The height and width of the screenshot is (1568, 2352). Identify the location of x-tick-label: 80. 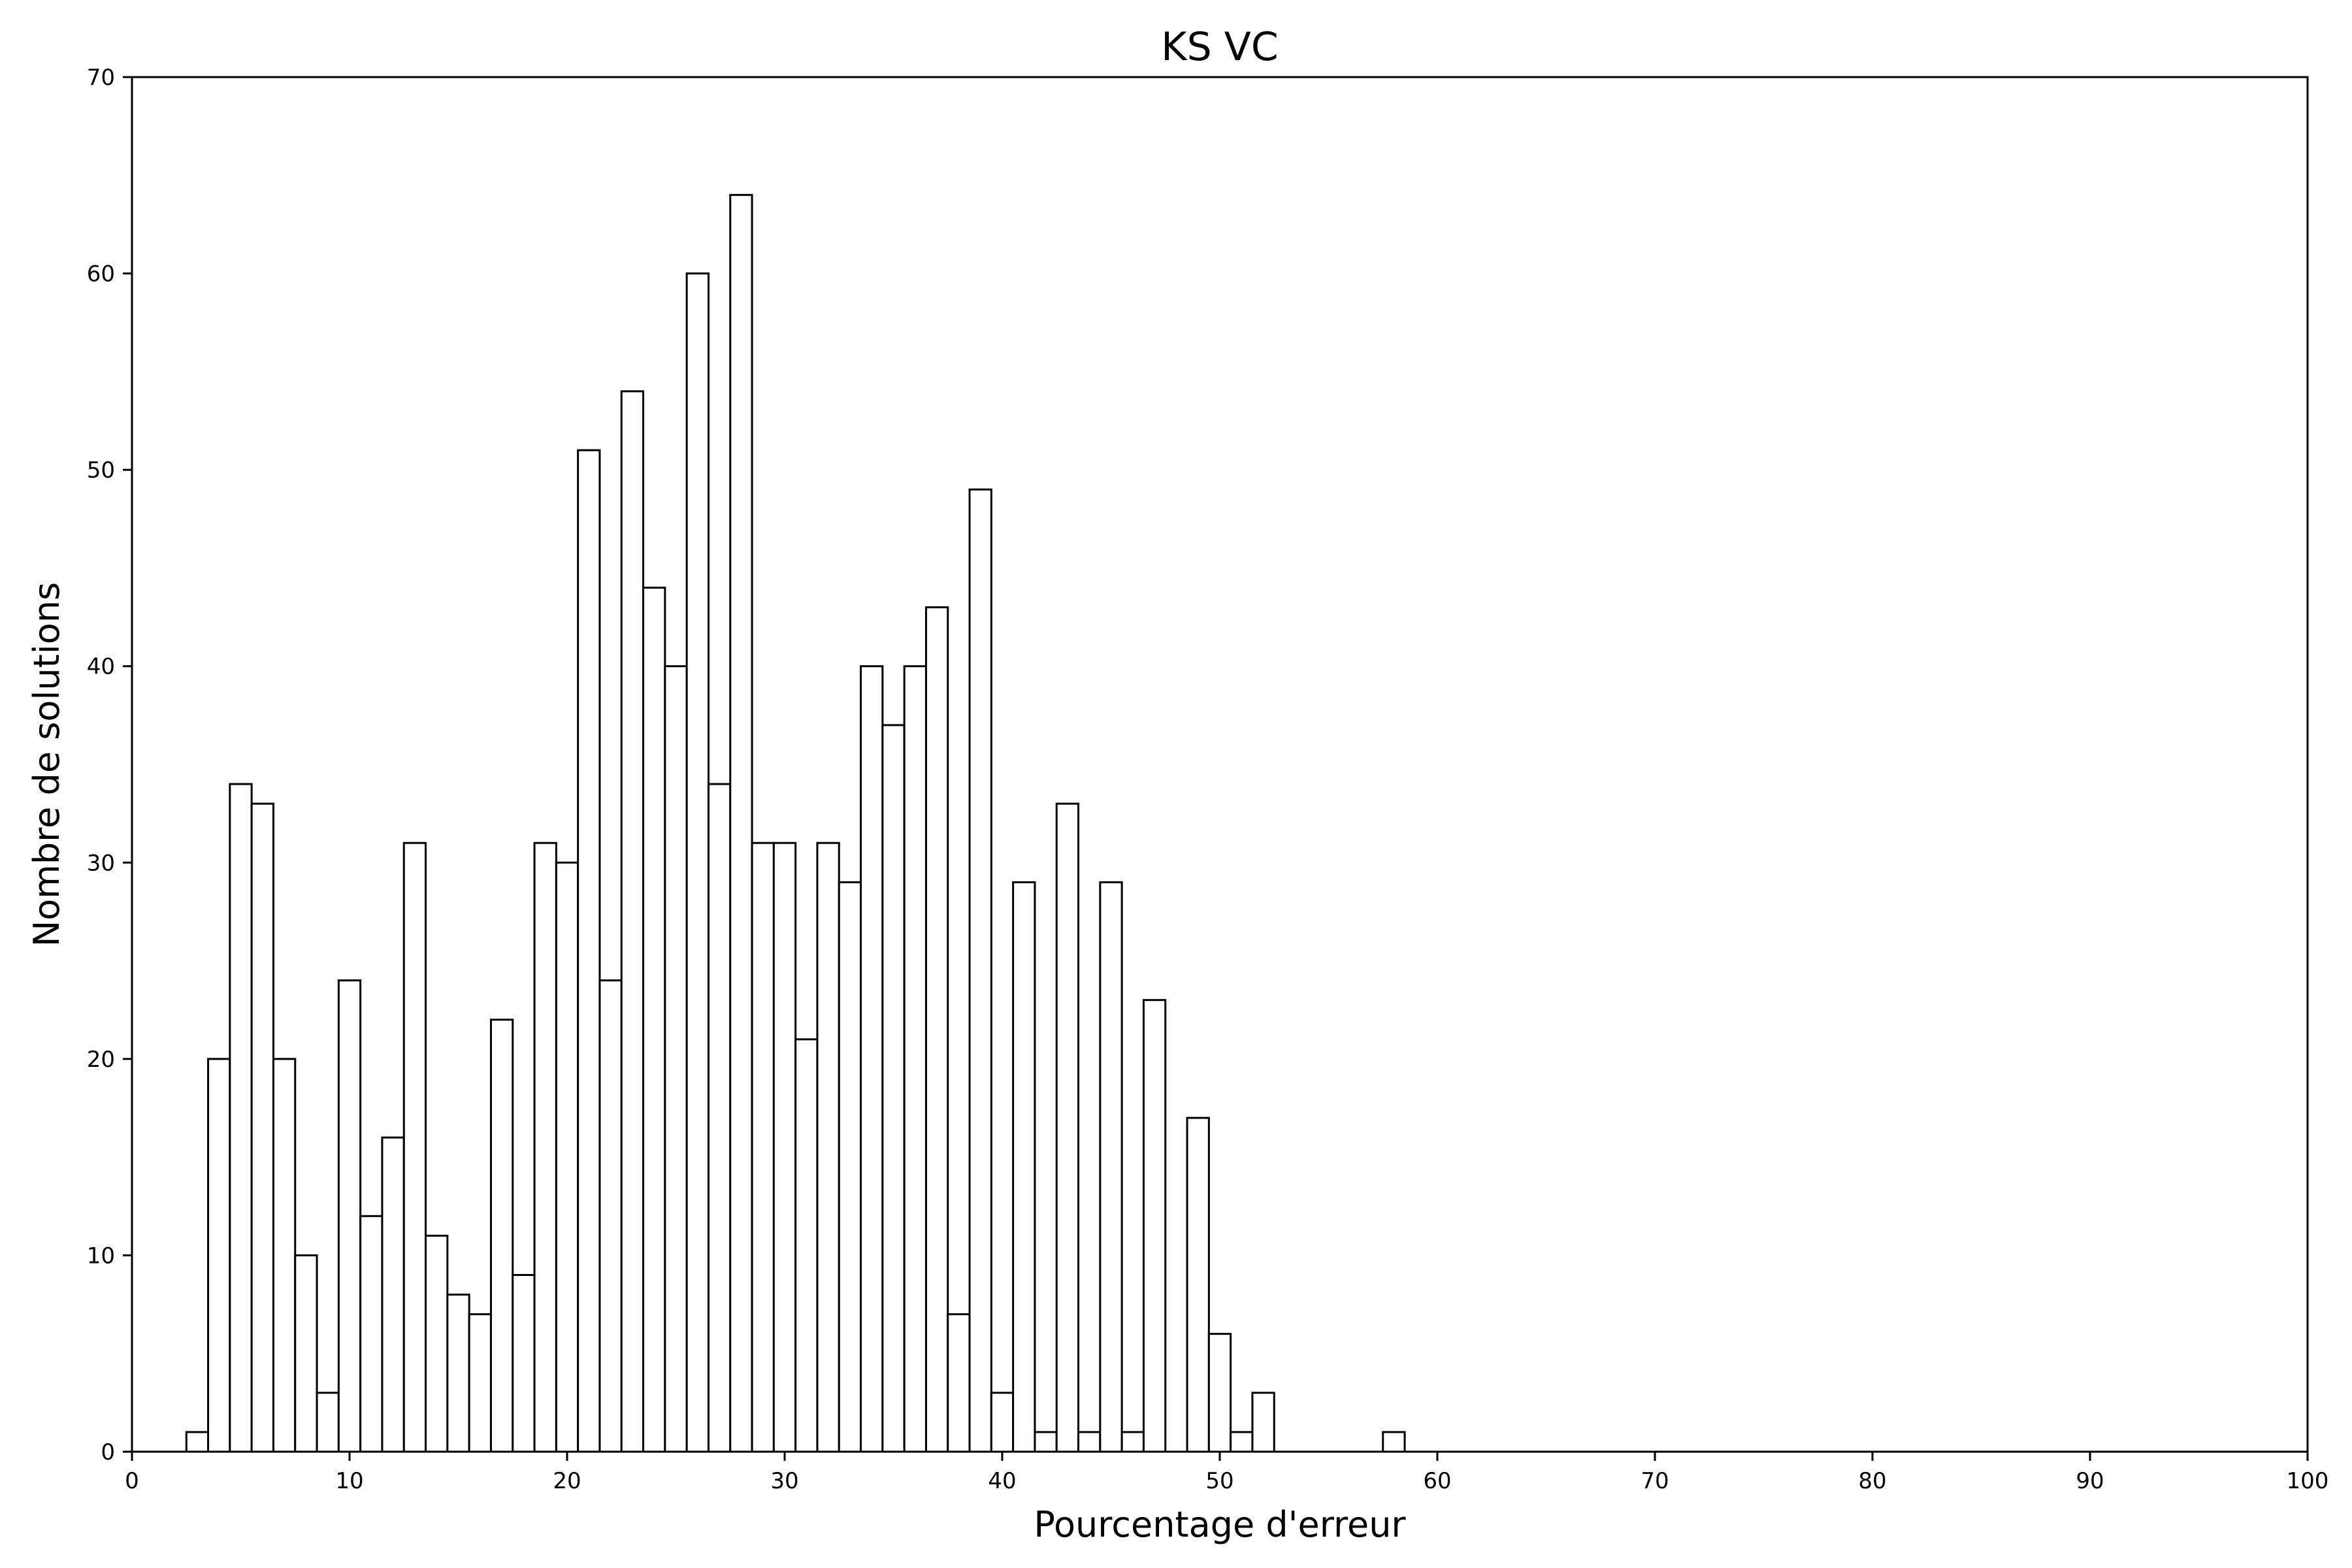
(1872, 1481).